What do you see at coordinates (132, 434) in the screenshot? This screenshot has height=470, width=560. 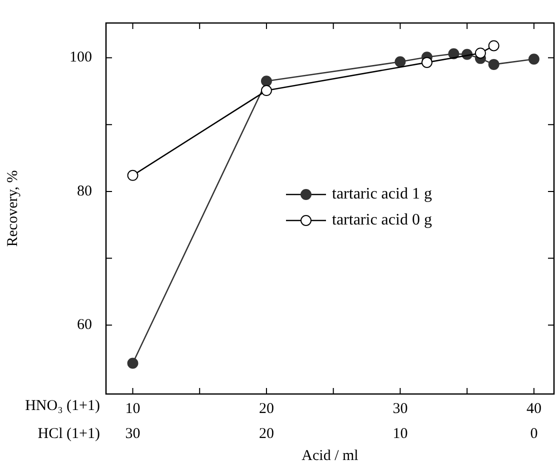 I see `x2-tick-label: 30` at bounding box center [132, 434].